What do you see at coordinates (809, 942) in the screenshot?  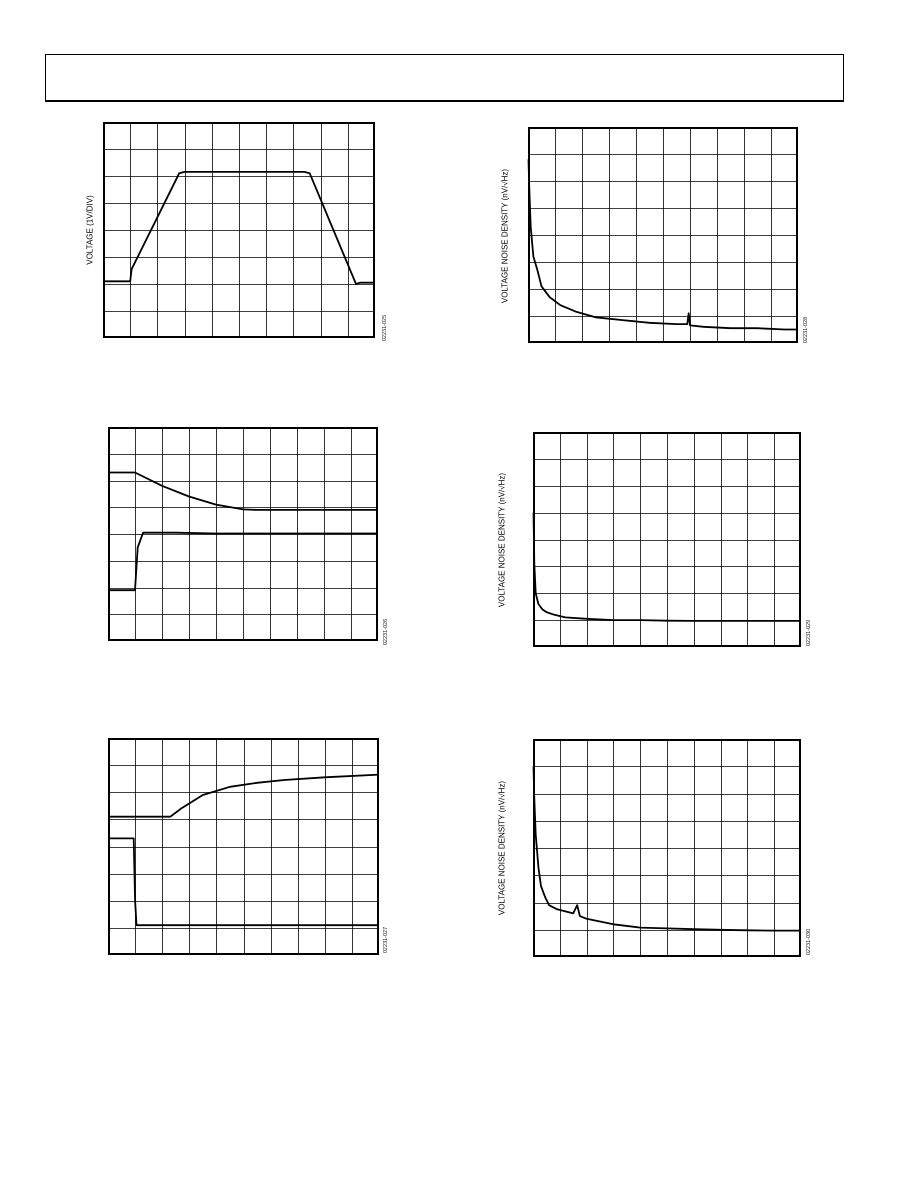 I see `figure-id-right-3: 02231-030` at bounding box center [809, 942].